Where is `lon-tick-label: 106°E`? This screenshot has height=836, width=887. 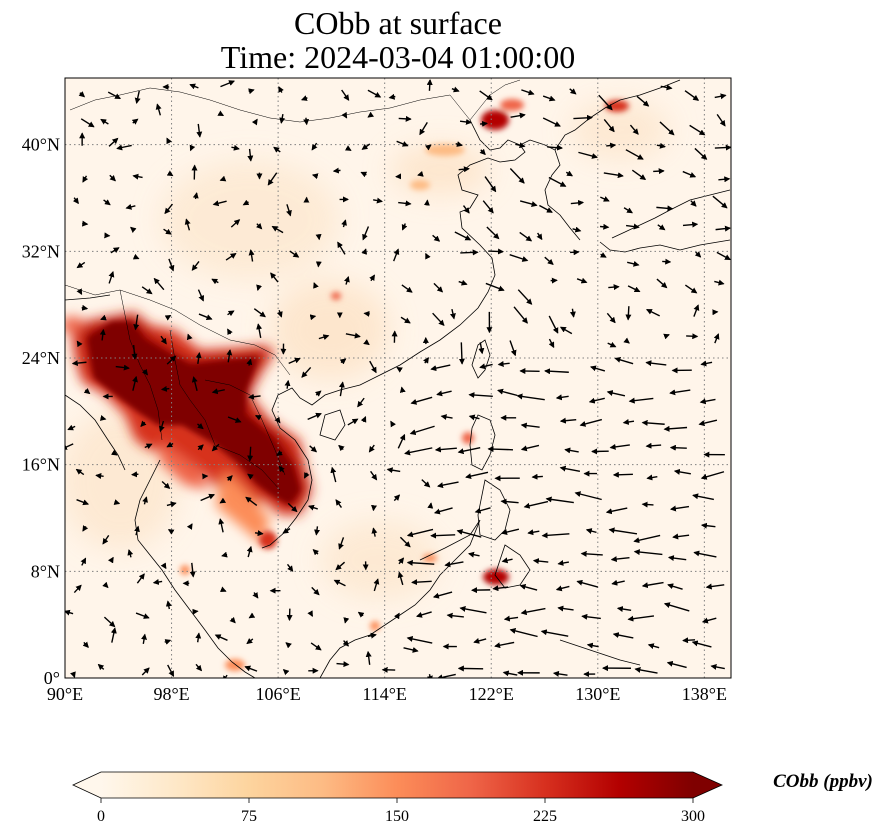 lon-tick-label: 106°E is located at coordinates (278, 694).